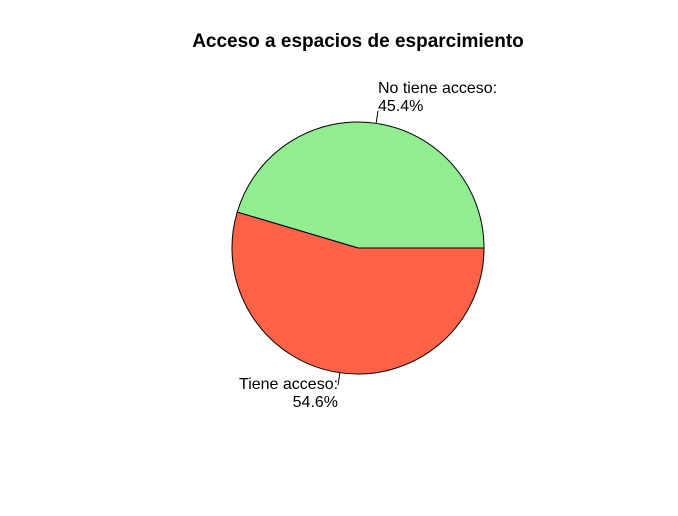 The image size is (678, 516). I want to click on chart-title: Acceso a espacios de esparcimiento, so click(358, 41).